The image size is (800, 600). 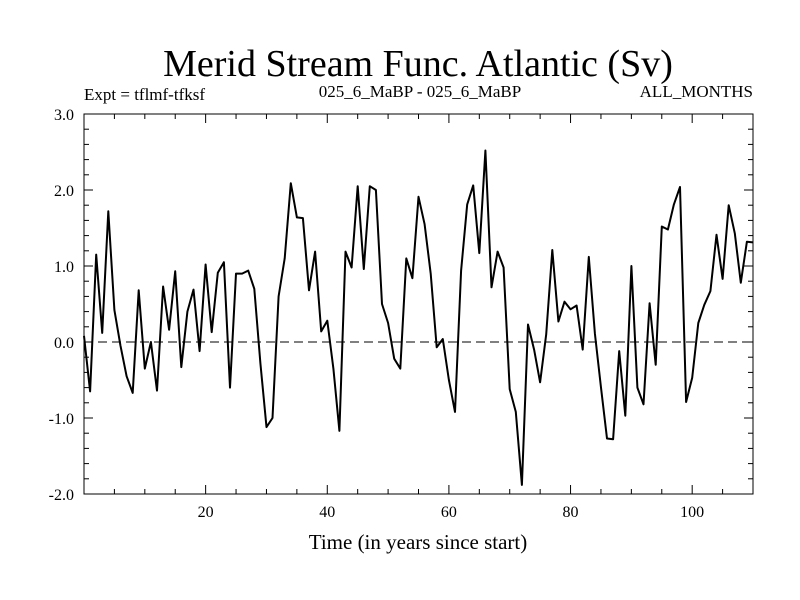 What do you see at coordinates (64, 115) in the screenshot?
I see `y-tick-label: 3.0` at bounding box center [64, 115].